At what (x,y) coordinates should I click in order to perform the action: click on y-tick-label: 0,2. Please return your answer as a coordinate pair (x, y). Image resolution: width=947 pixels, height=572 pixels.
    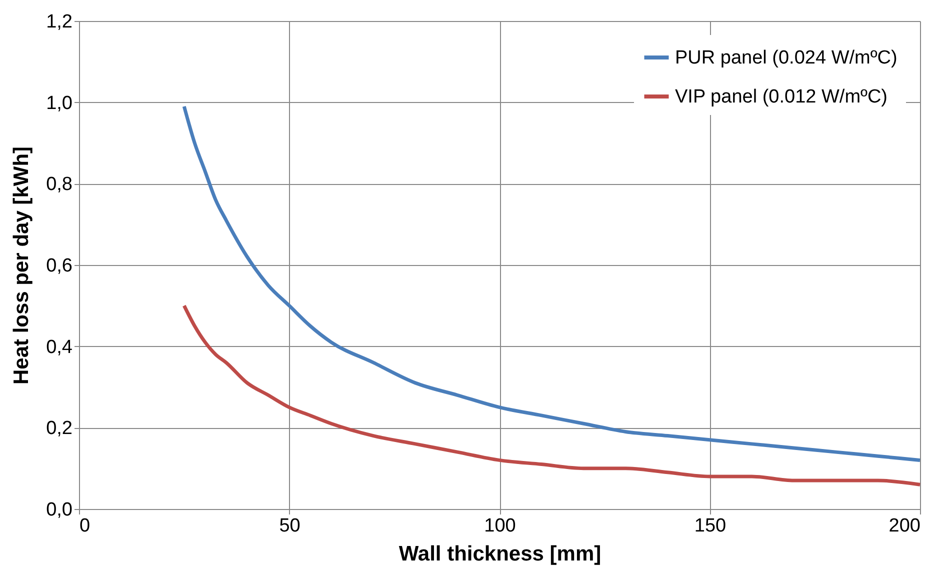
    Looking at the image, I should click on (59, 429).